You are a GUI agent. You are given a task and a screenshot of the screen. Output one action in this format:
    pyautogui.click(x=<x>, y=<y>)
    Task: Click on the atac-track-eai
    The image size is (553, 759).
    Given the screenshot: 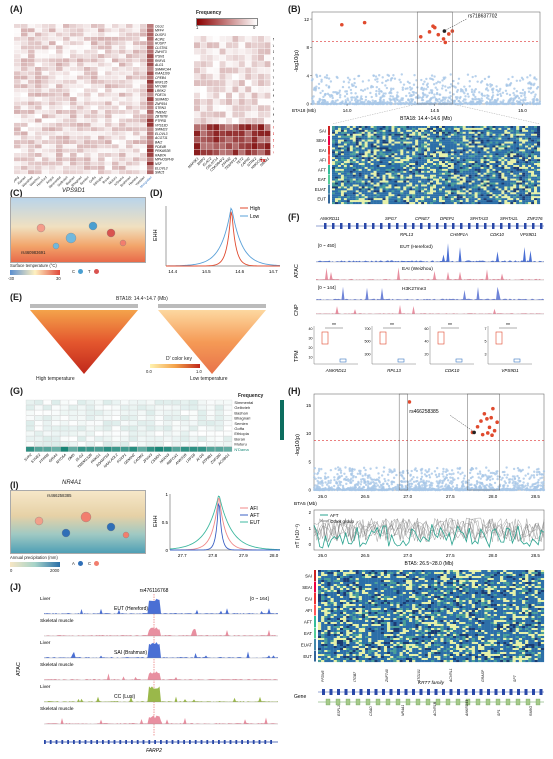 What is the action you would take?
    pyautogui.click(x=430, y=273)
    